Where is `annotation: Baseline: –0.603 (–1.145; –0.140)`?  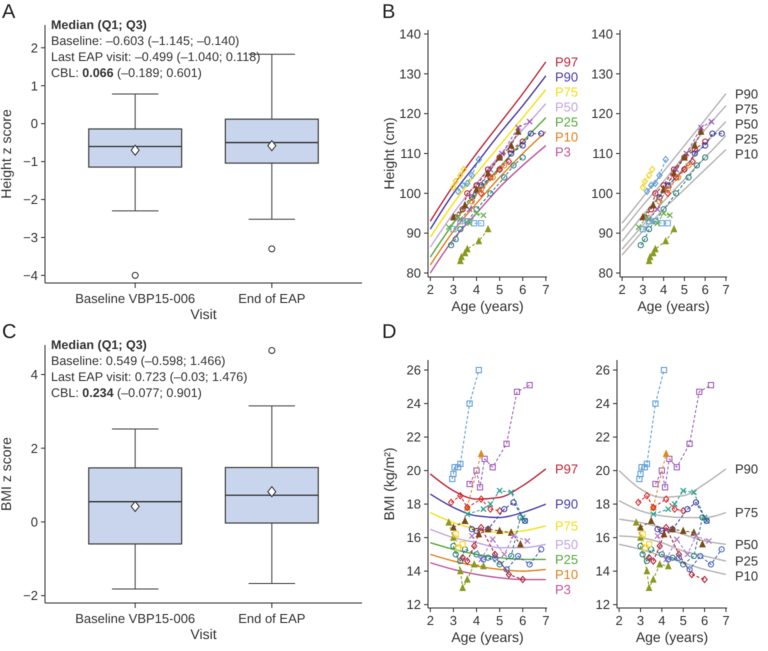 annotation: Baseline: –0.603 (–1.145; –0.140) is located at coordinates (145, 41).